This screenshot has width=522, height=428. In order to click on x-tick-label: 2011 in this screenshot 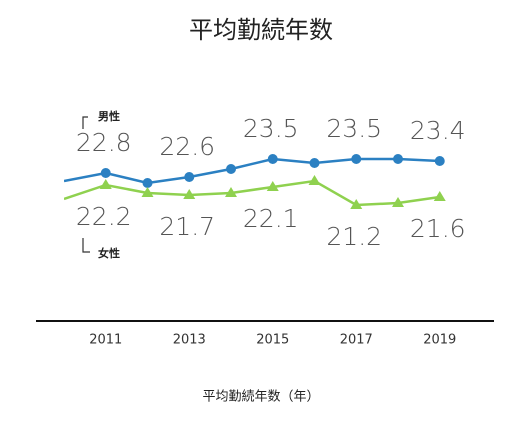, I will do `click(105, 340)`.